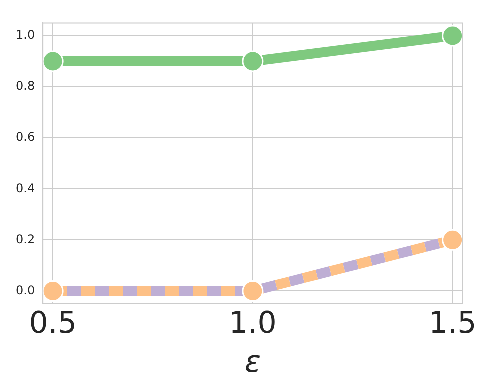  Describe the element at coordinates (26, 137) in the screenshot. I see `y-tick-label: 0.6` at that location.